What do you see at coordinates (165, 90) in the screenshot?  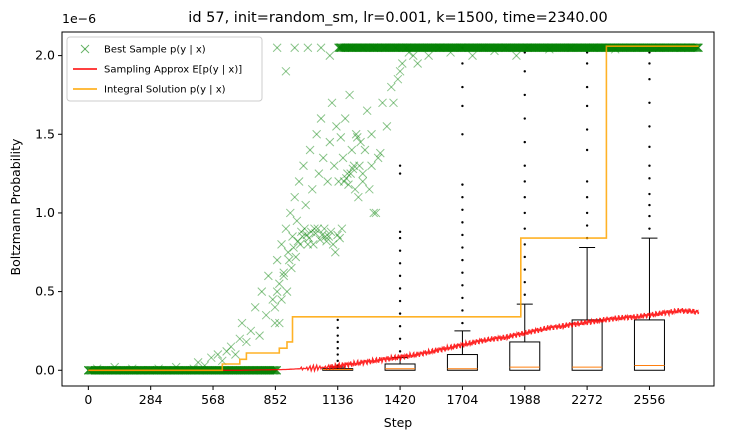 I see `legend-label: Integral Solution p(y | x)` at bounding box center [165, 90].